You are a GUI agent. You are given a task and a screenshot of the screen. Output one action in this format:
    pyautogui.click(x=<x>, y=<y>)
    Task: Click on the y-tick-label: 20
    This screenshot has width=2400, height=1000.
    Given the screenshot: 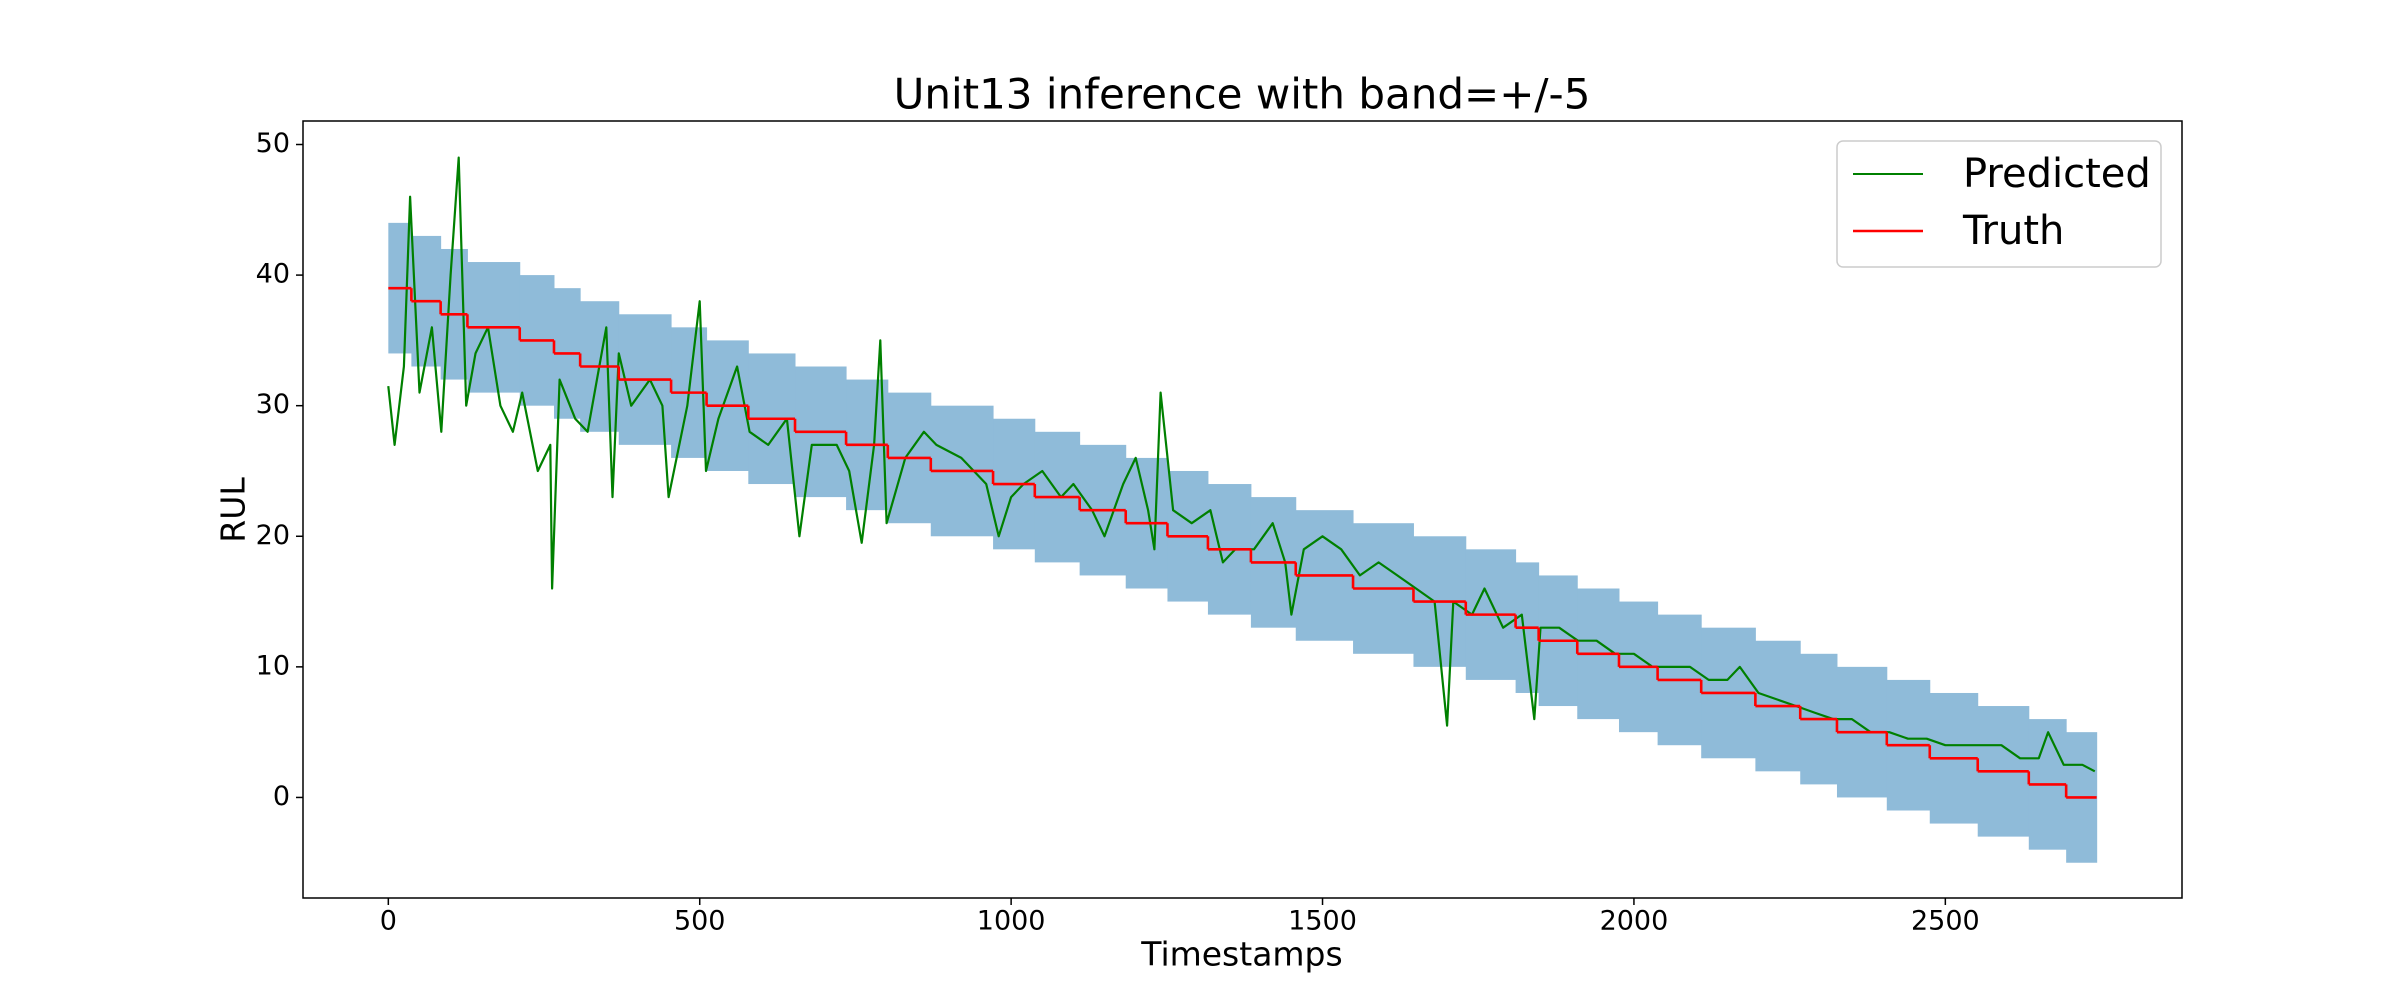 What is the action you would take?
    pyautogui.click(x=273, y=535)
    